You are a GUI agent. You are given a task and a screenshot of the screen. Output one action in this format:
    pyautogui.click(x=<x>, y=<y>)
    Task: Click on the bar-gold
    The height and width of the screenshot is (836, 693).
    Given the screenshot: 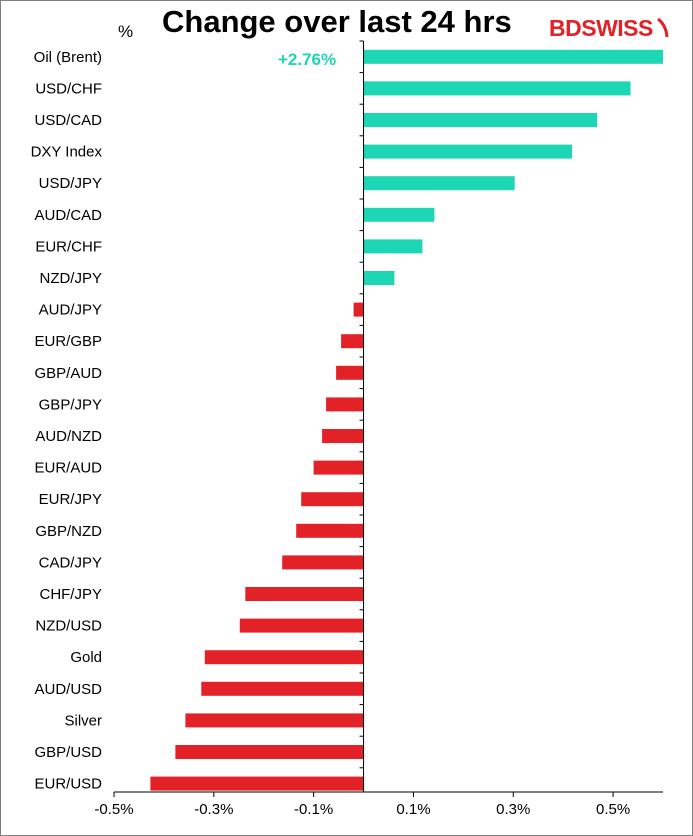 What is the action you would take?
    pyautogui.click(x=284, y=657)
    